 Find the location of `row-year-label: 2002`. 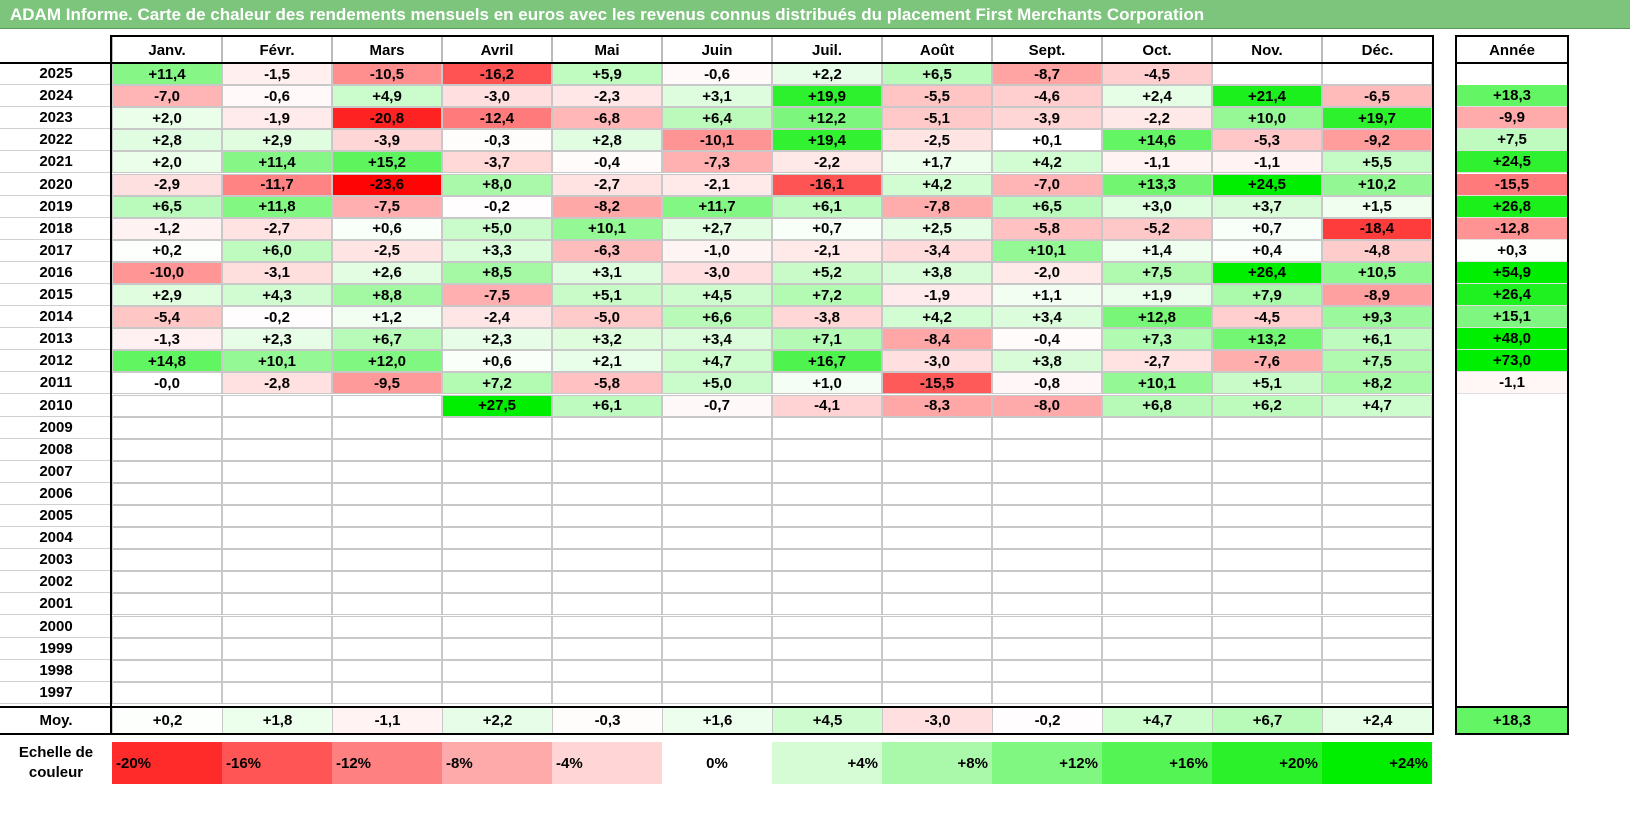

row-year-label: 2002 is located at coordinates (56, 582).